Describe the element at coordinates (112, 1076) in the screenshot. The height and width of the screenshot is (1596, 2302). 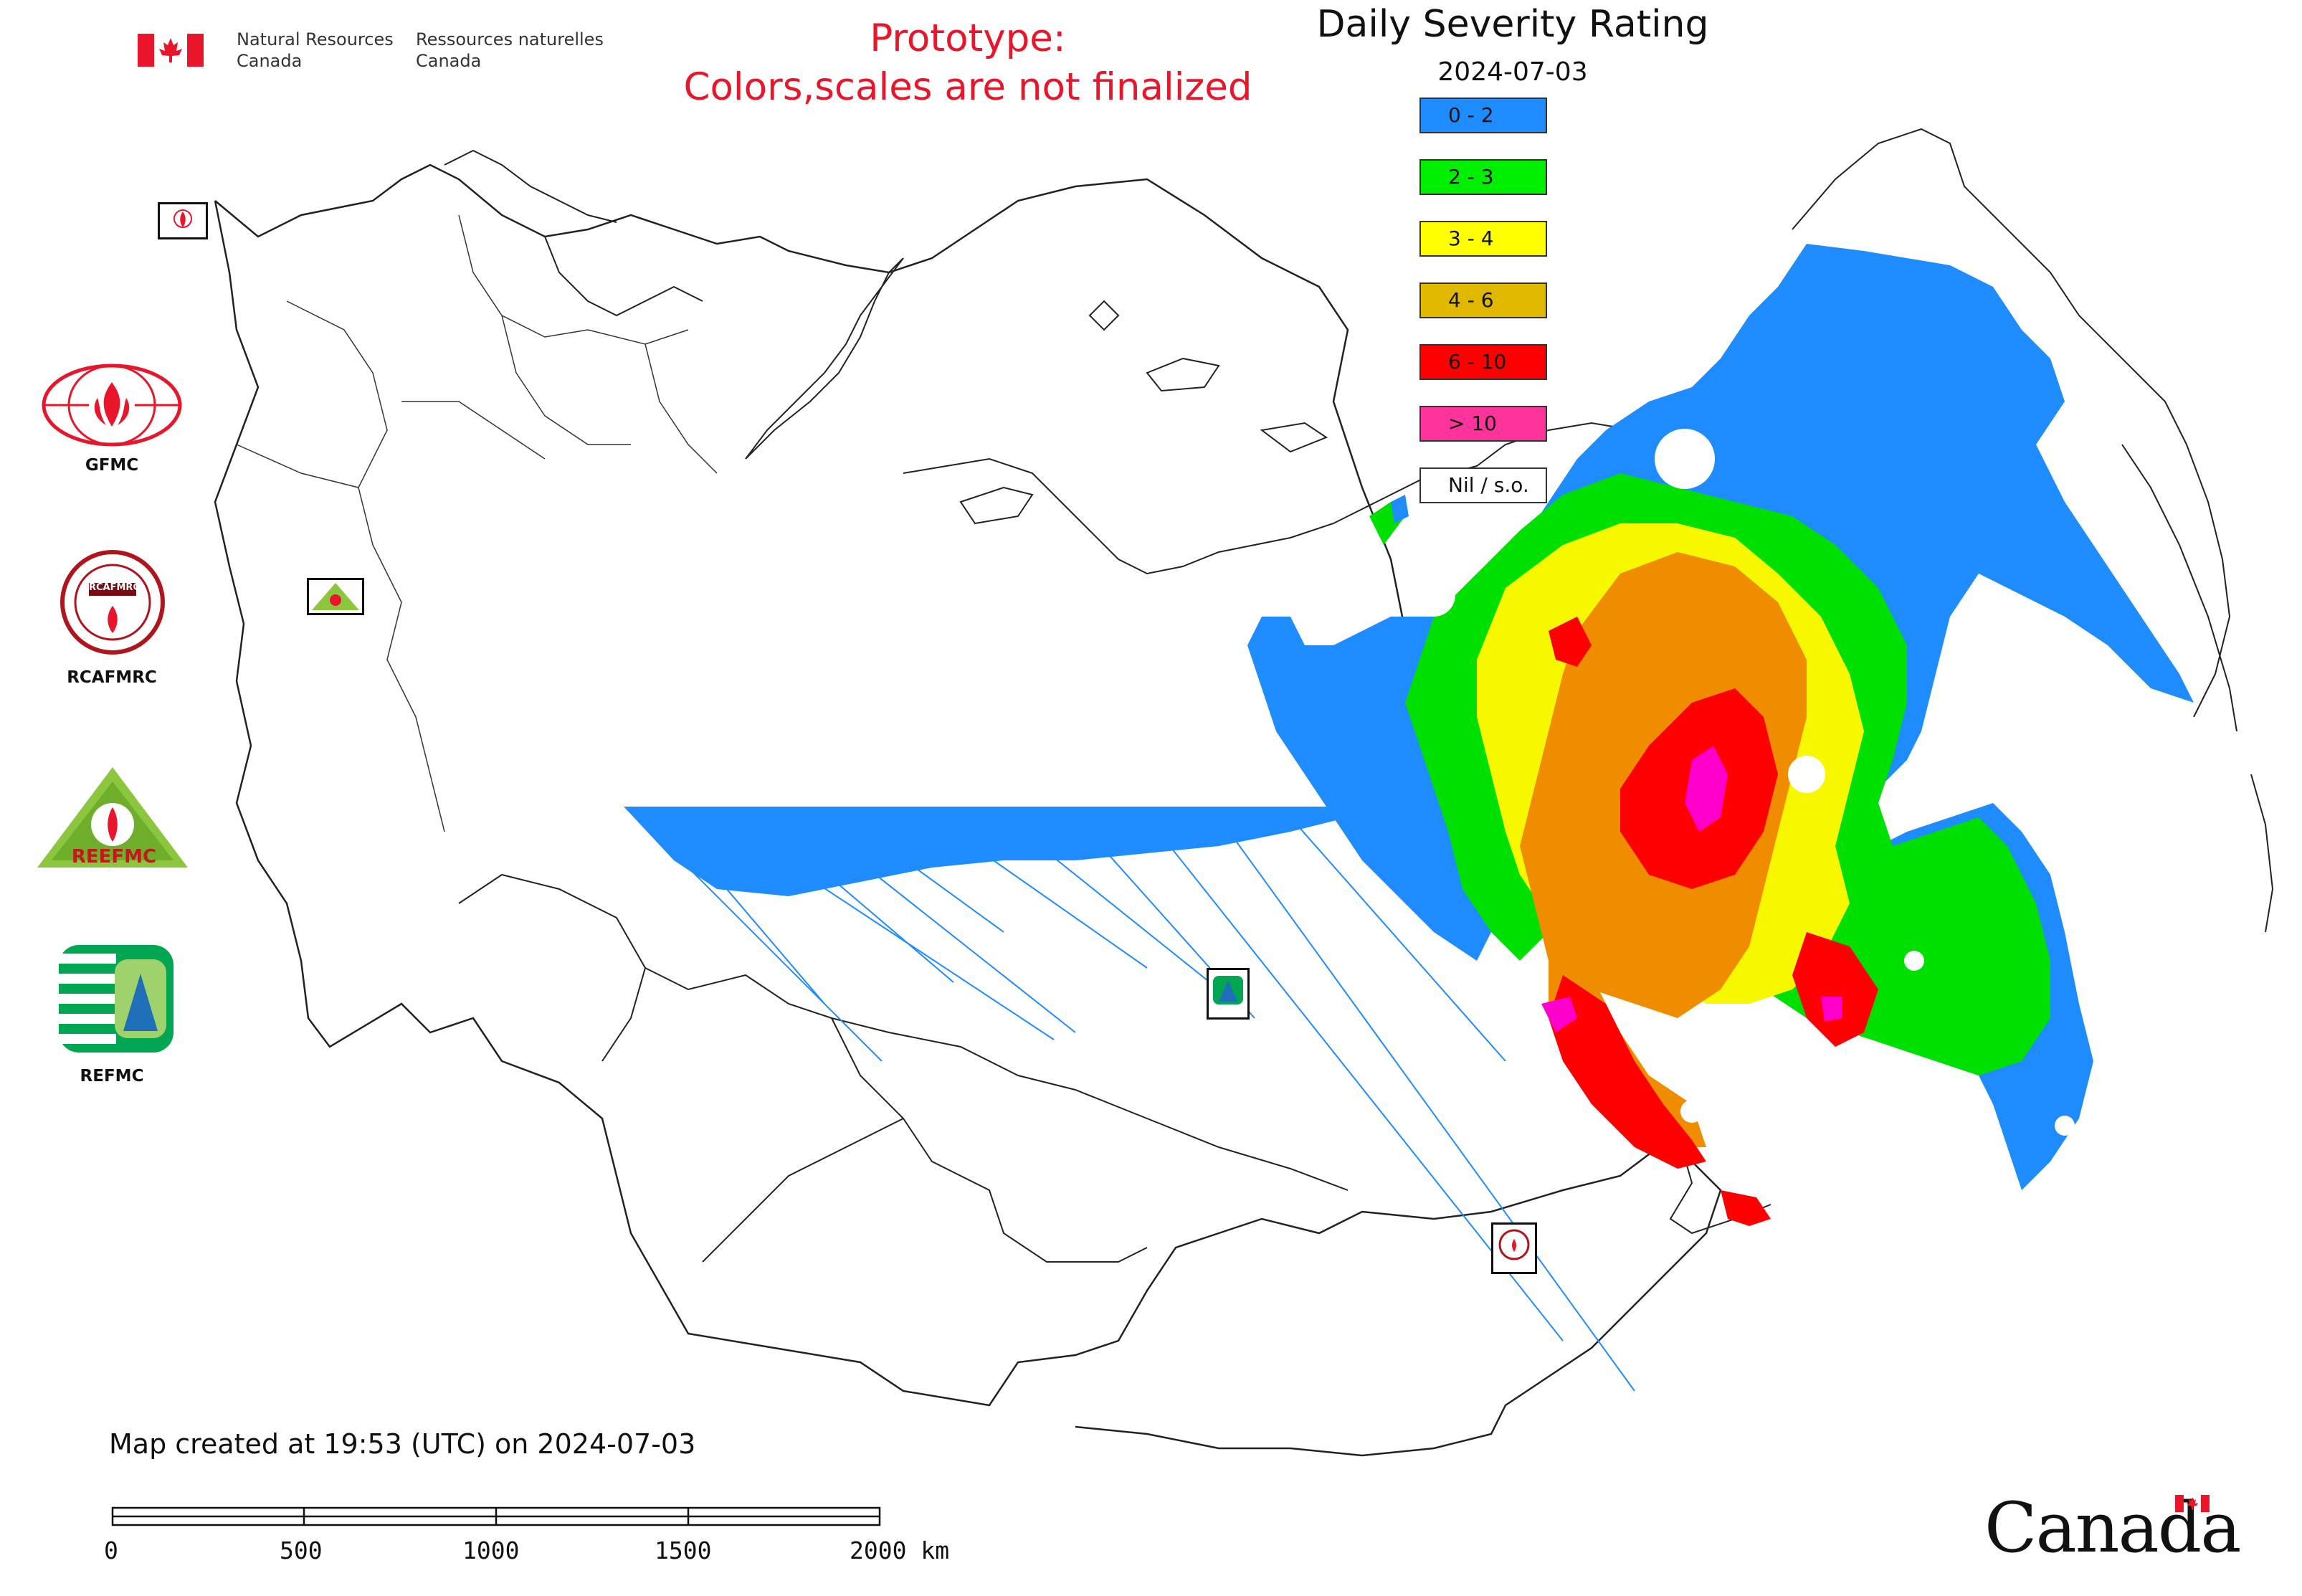
I see `refmc-label: REFMC` at that location.